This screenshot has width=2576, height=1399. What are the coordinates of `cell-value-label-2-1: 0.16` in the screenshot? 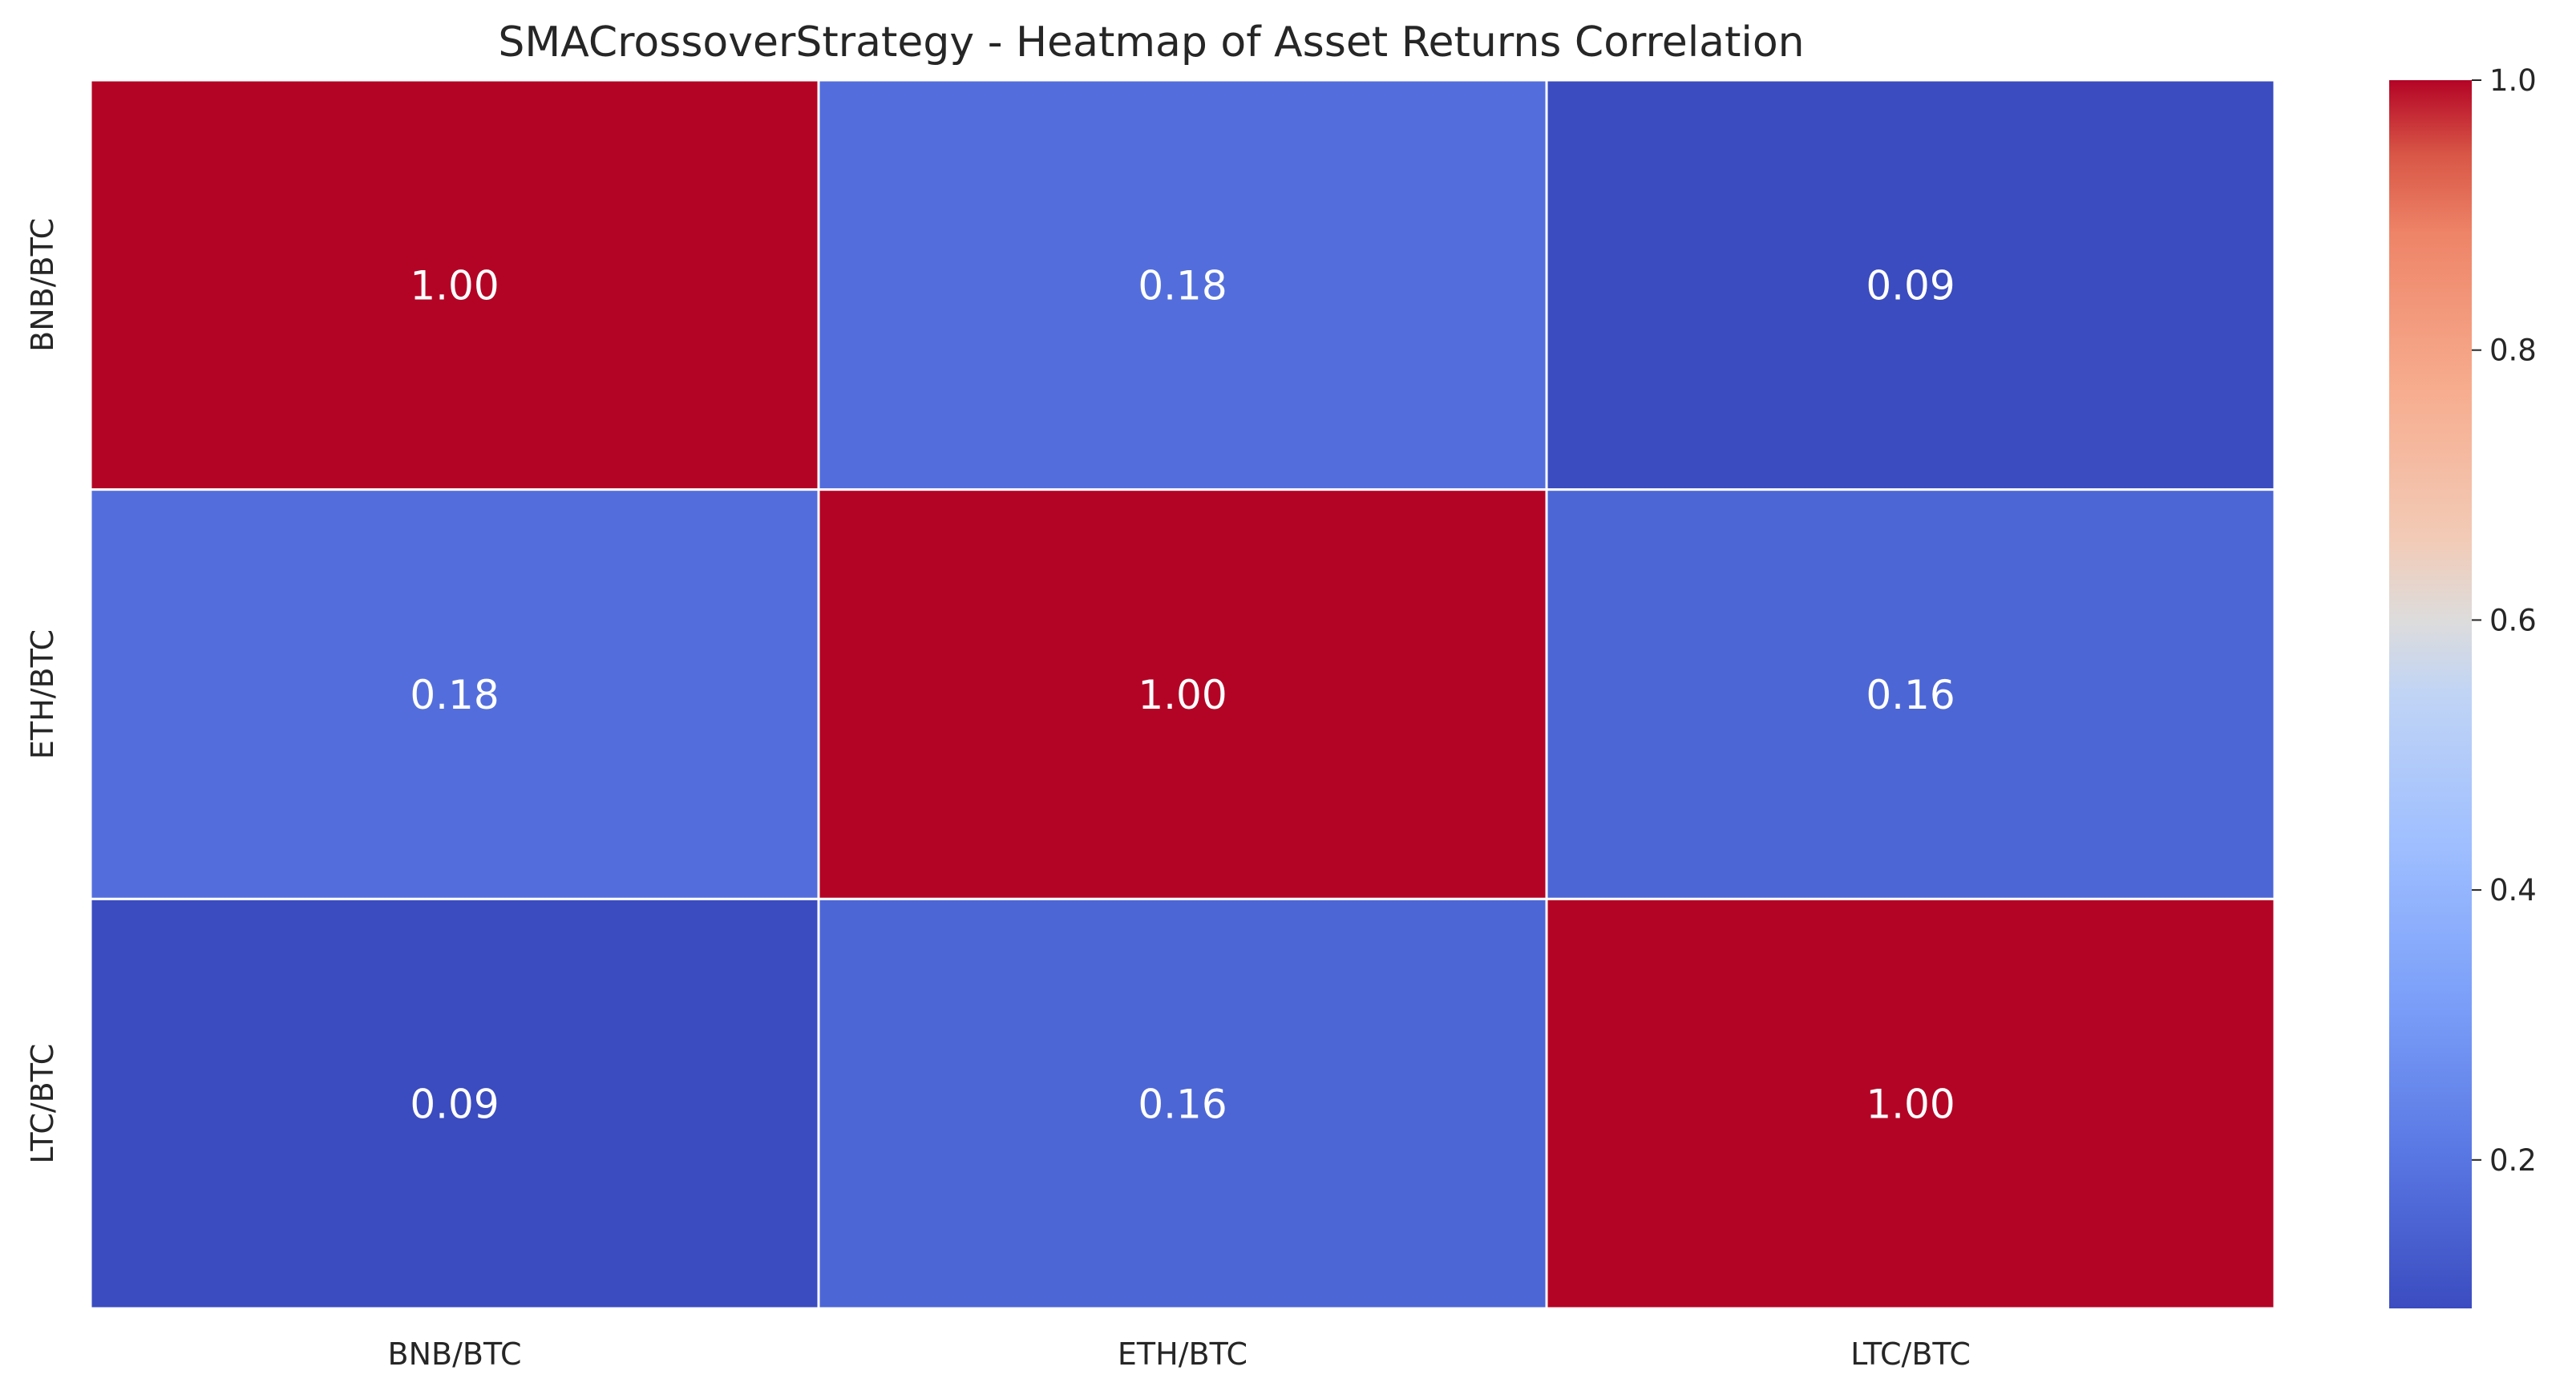 It's located at (1182, 1105).